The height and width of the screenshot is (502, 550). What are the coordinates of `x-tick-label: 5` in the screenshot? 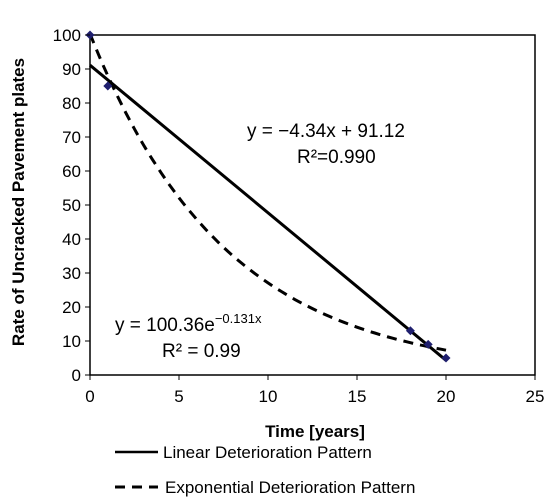 It's located at (178, 396).